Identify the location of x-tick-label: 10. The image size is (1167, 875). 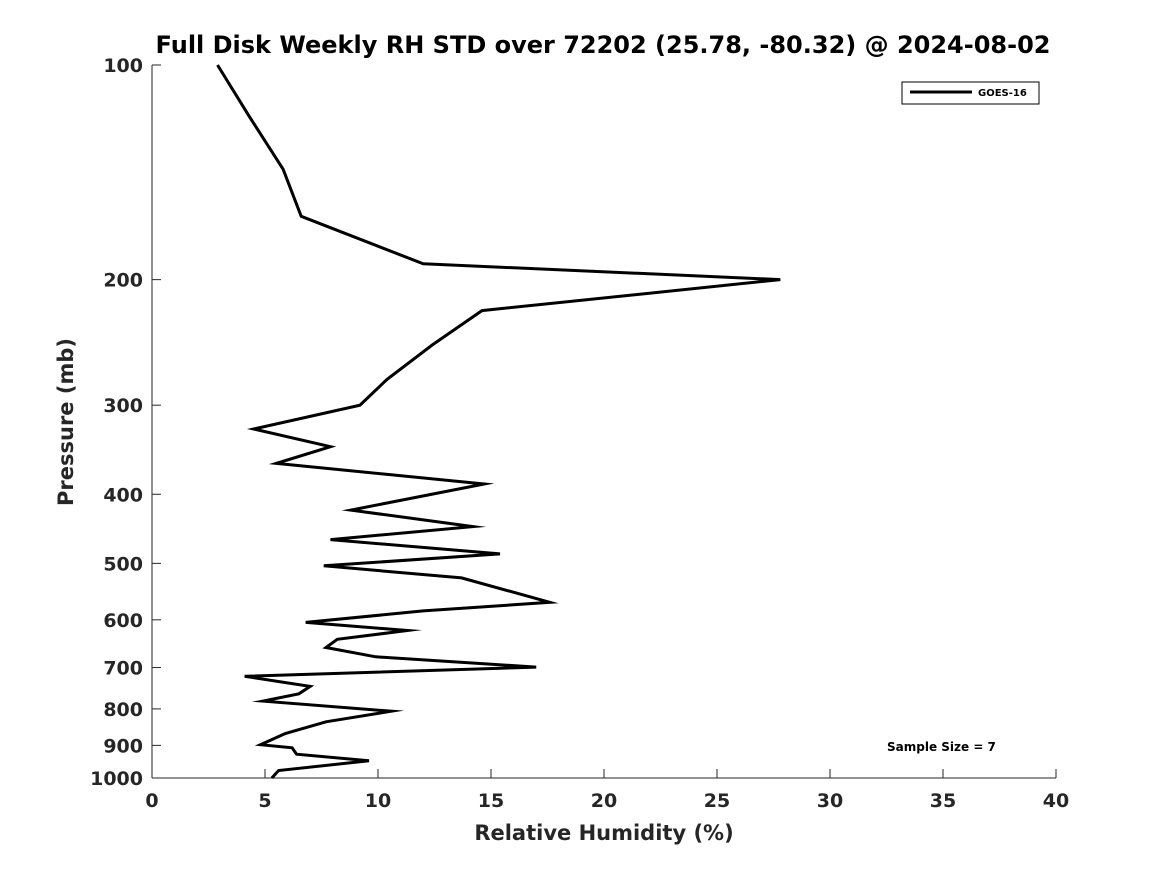
(378, 801).